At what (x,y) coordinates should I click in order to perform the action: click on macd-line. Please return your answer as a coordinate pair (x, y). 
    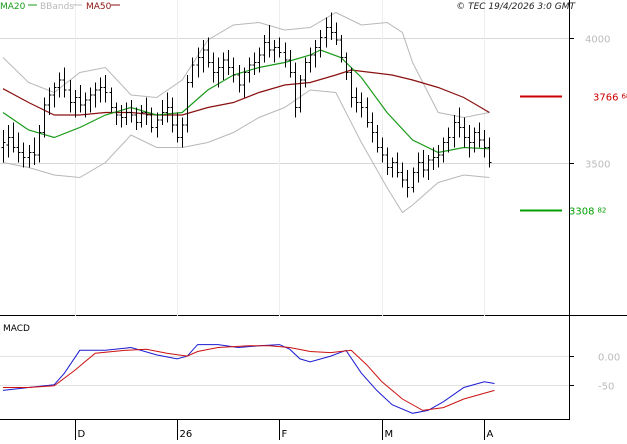
    Looking at the image, I should click on (248, 379).